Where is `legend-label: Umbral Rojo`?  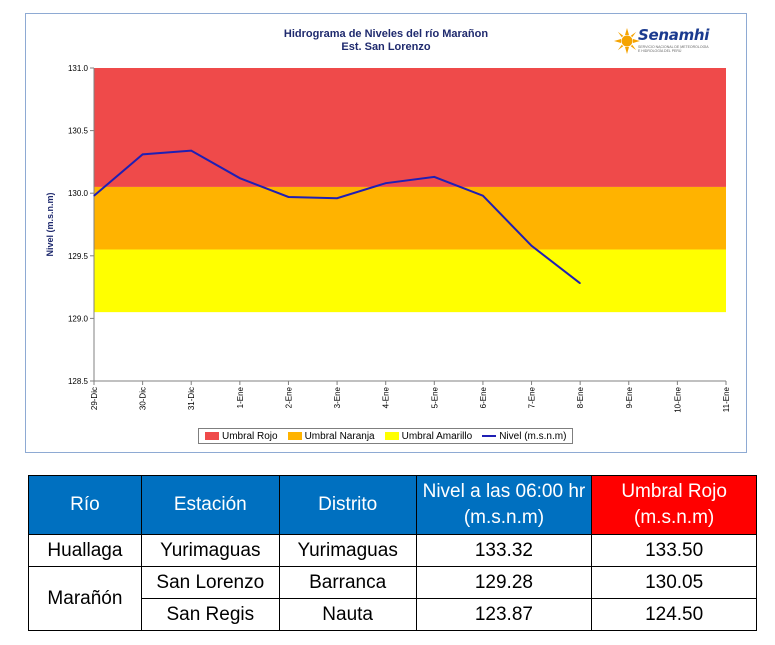
legend-label: Umbral Rojo is located at coordinates (250, 436).